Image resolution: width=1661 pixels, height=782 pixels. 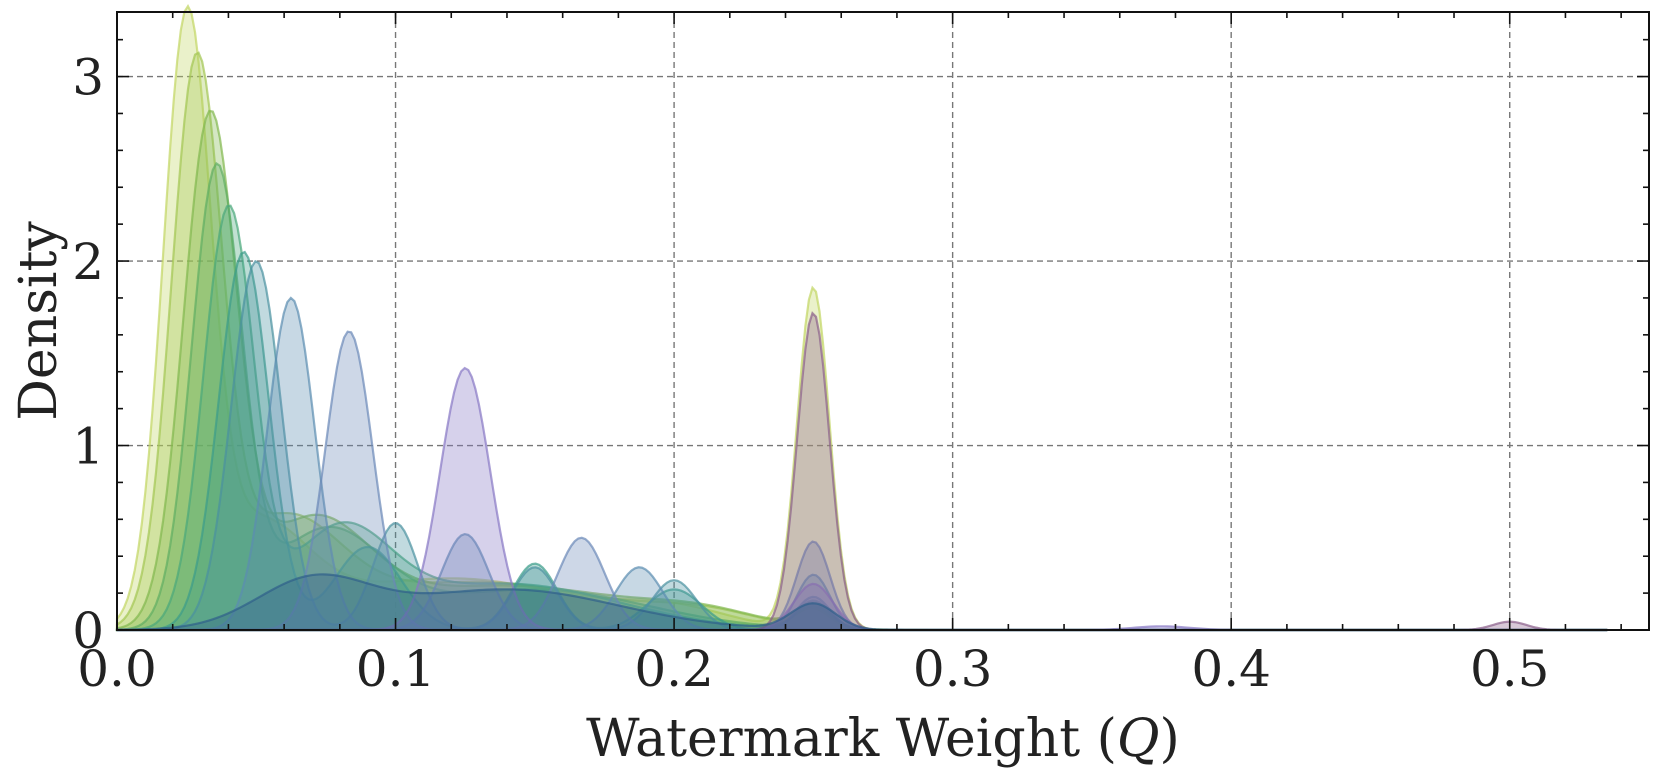 I want to click on x-tick-label: 0.3, so click(x=953, y=669).